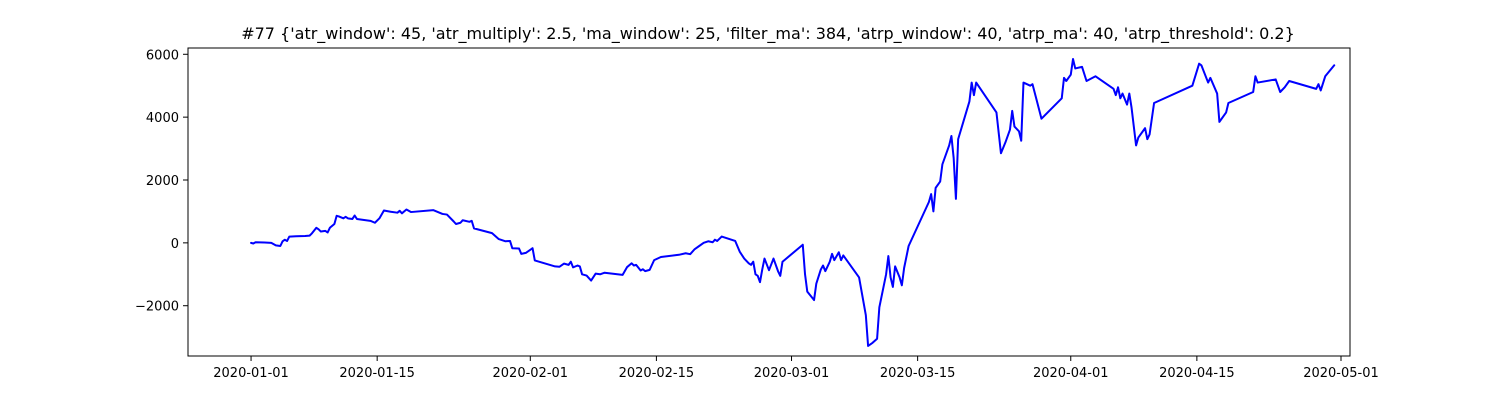 The width and height of the screenshot is (1500, 400). Describe the element at coordinates (918, 373) in the screenshot. I see `x-tick-label: 2020-03-15` at that location.